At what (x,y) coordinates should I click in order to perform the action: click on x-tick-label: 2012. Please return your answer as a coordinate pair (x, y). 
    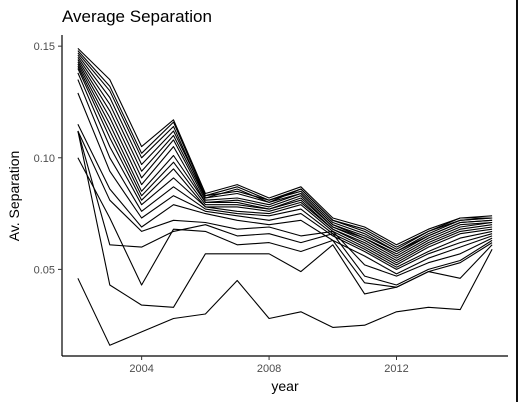
    Looking at the image, I should click on (396, 369).